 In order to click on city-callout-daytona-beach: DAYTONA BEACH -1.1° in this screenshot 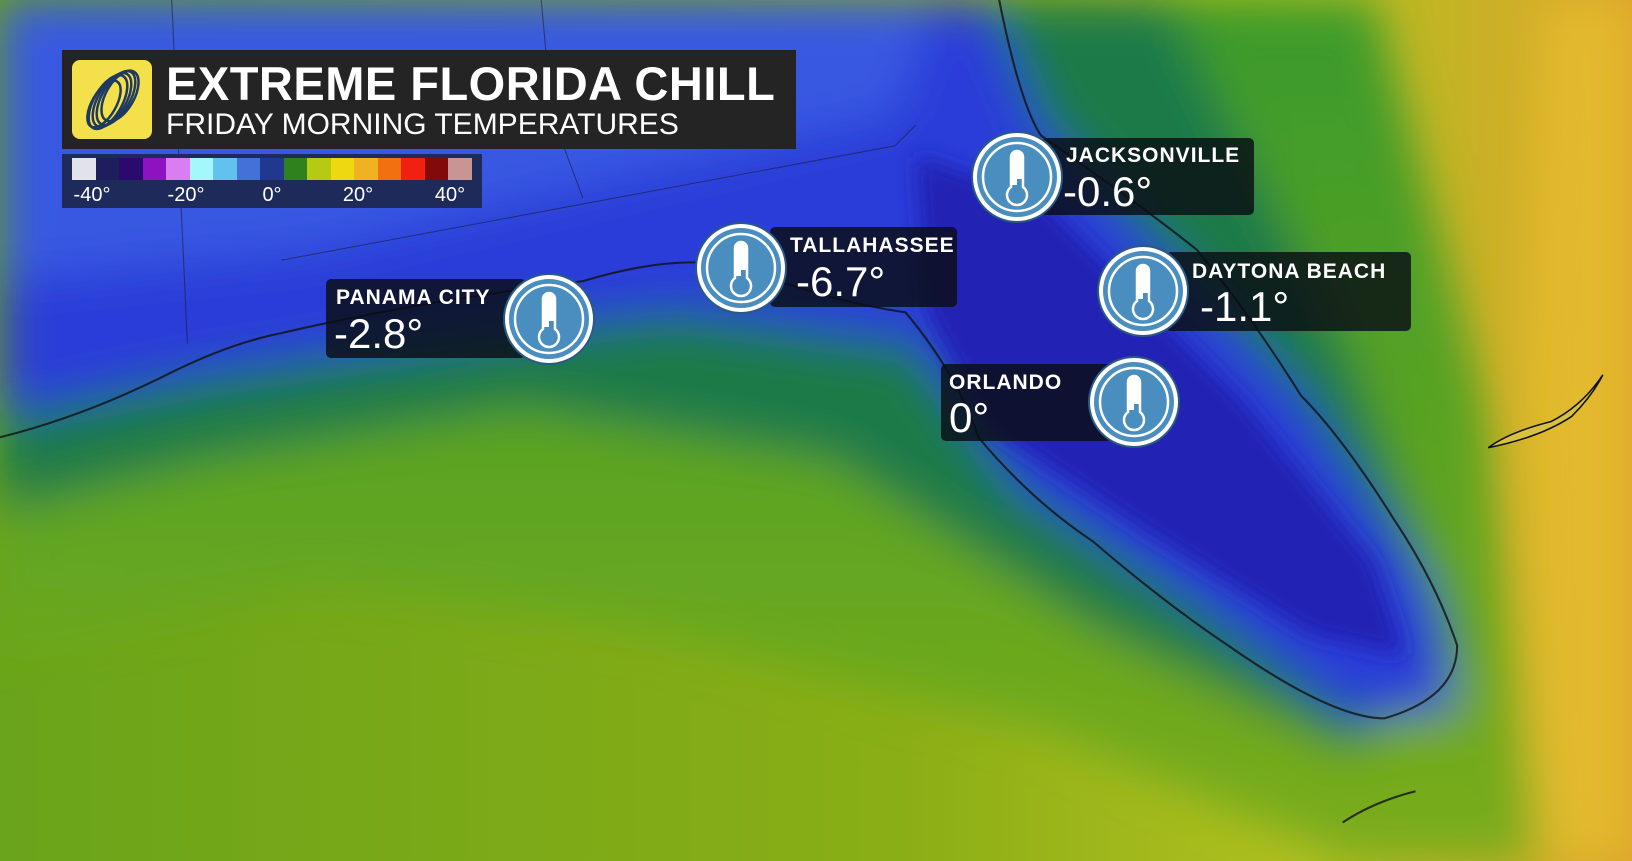, I will do `click(1288, 291)`.